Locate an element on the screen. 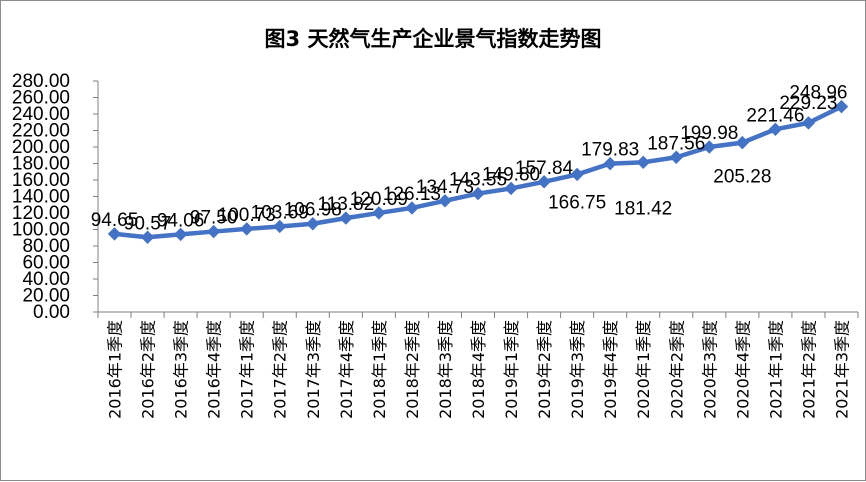  x-tick-label: 2019年4季度 is located at coordinates (610, 369).